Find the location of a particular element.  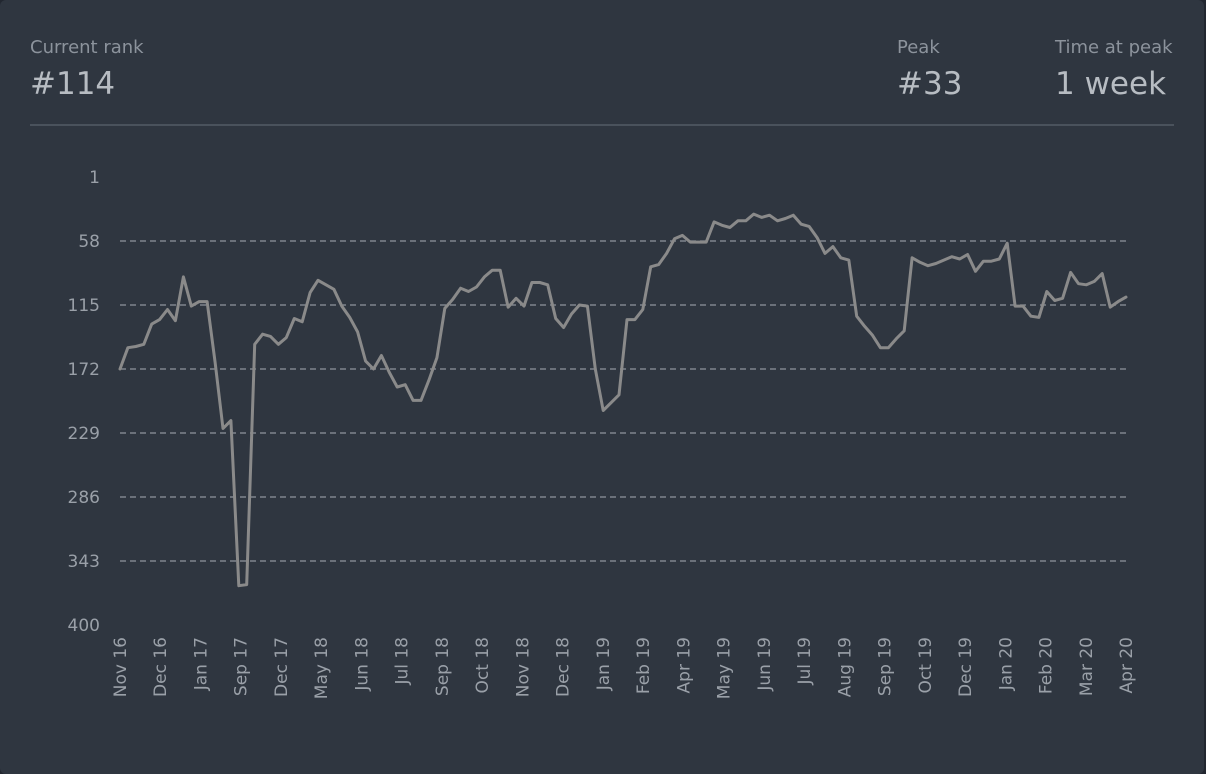

x-tick-label: Feb 20 is located at coordinates (1047, 665).